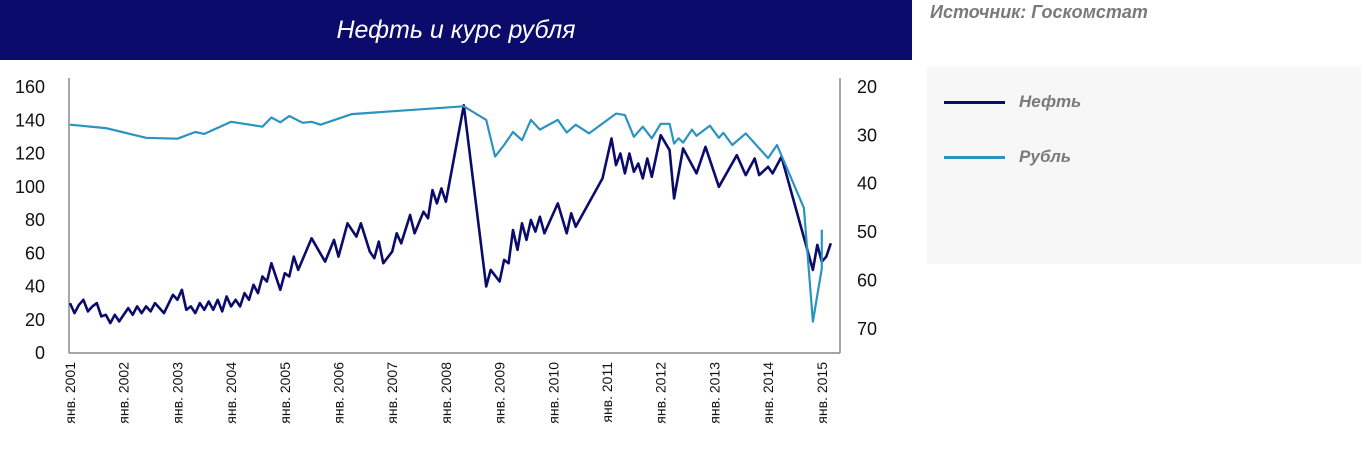  I want to click on y-left-tick-label: 120, so click(30, 154).